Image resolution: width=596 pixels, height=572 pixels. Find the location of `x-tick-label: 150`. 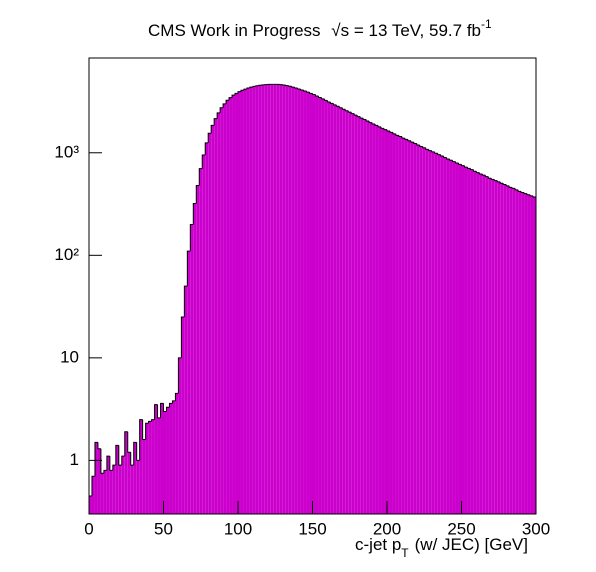

x-tick-label: 150 is located at coordinates (312, 528).